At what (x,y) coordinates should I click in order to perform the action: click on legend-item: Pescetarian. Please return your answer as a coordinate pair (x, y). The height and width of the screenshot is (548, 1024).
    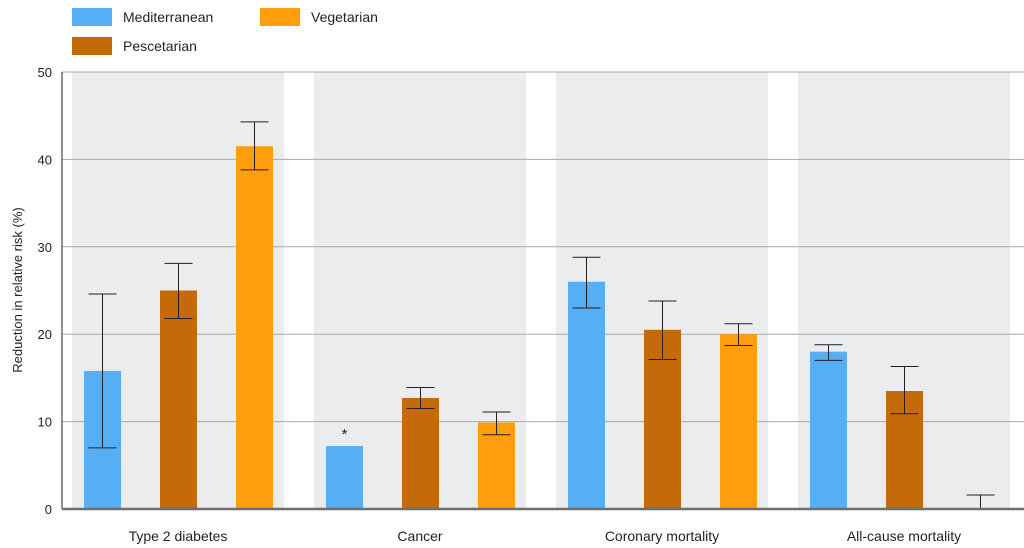
    Looking at the image, I should click on (134, 46).